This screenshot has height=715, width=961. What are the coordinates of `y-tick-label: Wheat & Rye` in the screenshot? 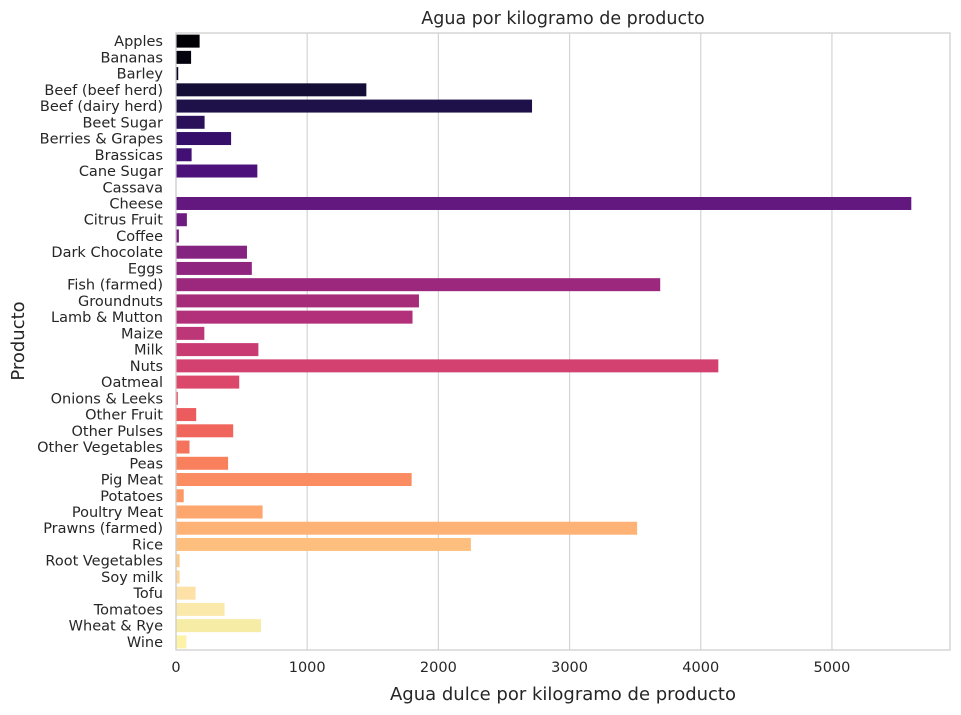 It's located at (116, 627).